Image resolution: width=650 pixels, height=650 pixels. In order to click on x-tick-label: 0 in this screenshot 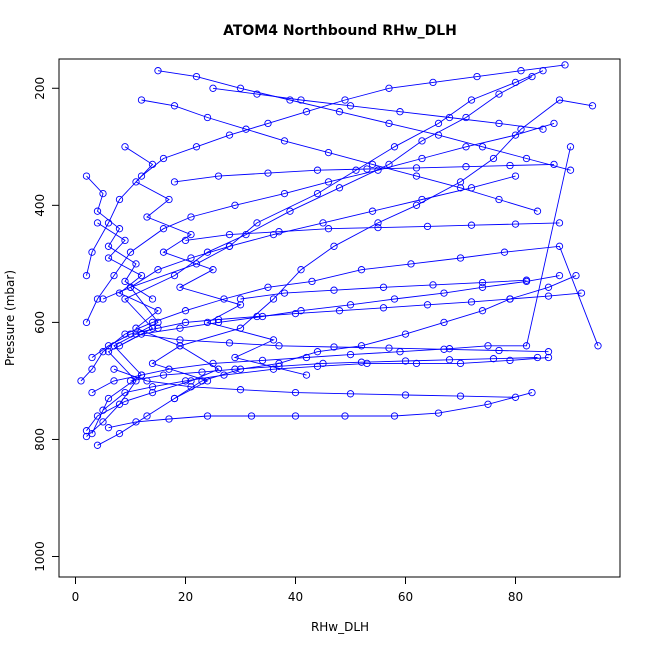, I will do `click(76, 597)`.